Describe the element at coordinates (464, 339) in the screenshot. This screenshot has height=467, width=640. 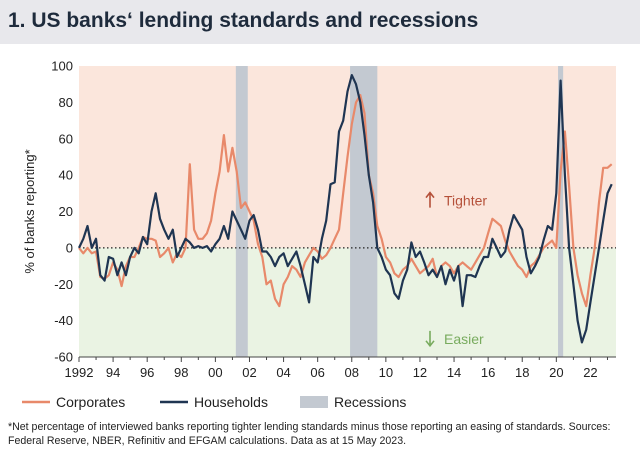
I see `easier-label: Easier` at that location.